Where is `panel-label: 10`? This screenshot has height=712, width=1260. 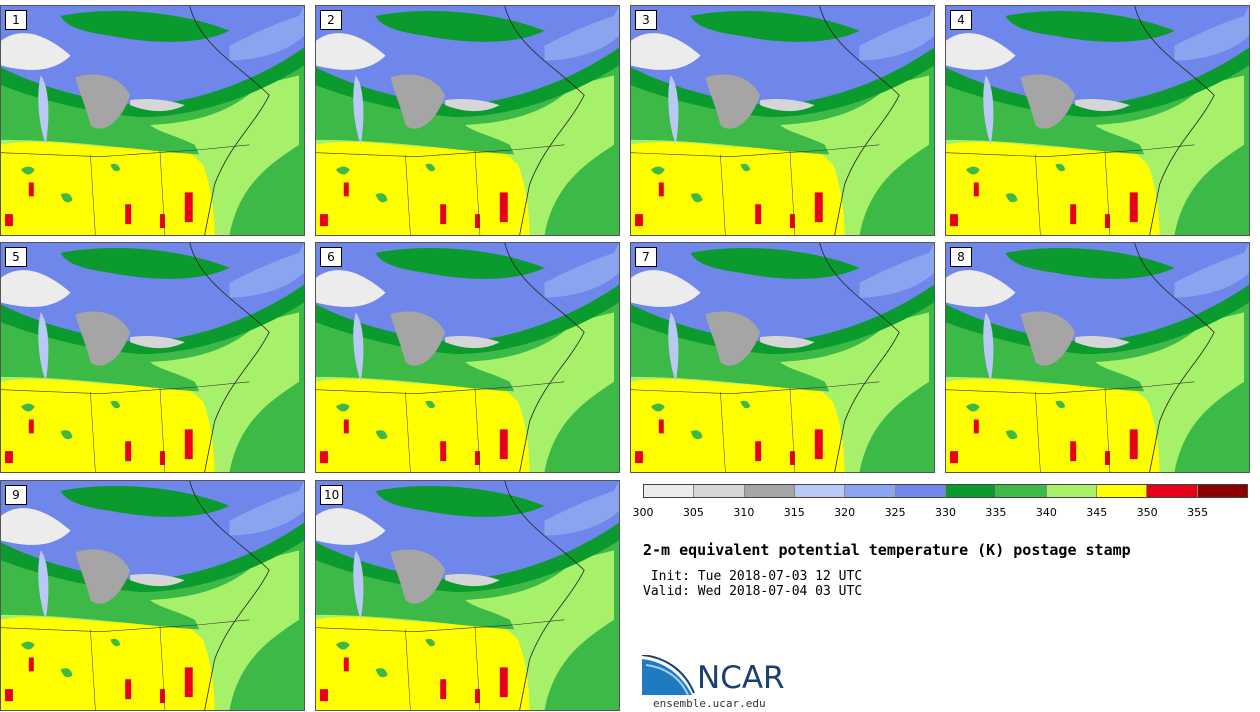 panel-label: 10 is located at coordinates (332, 495).